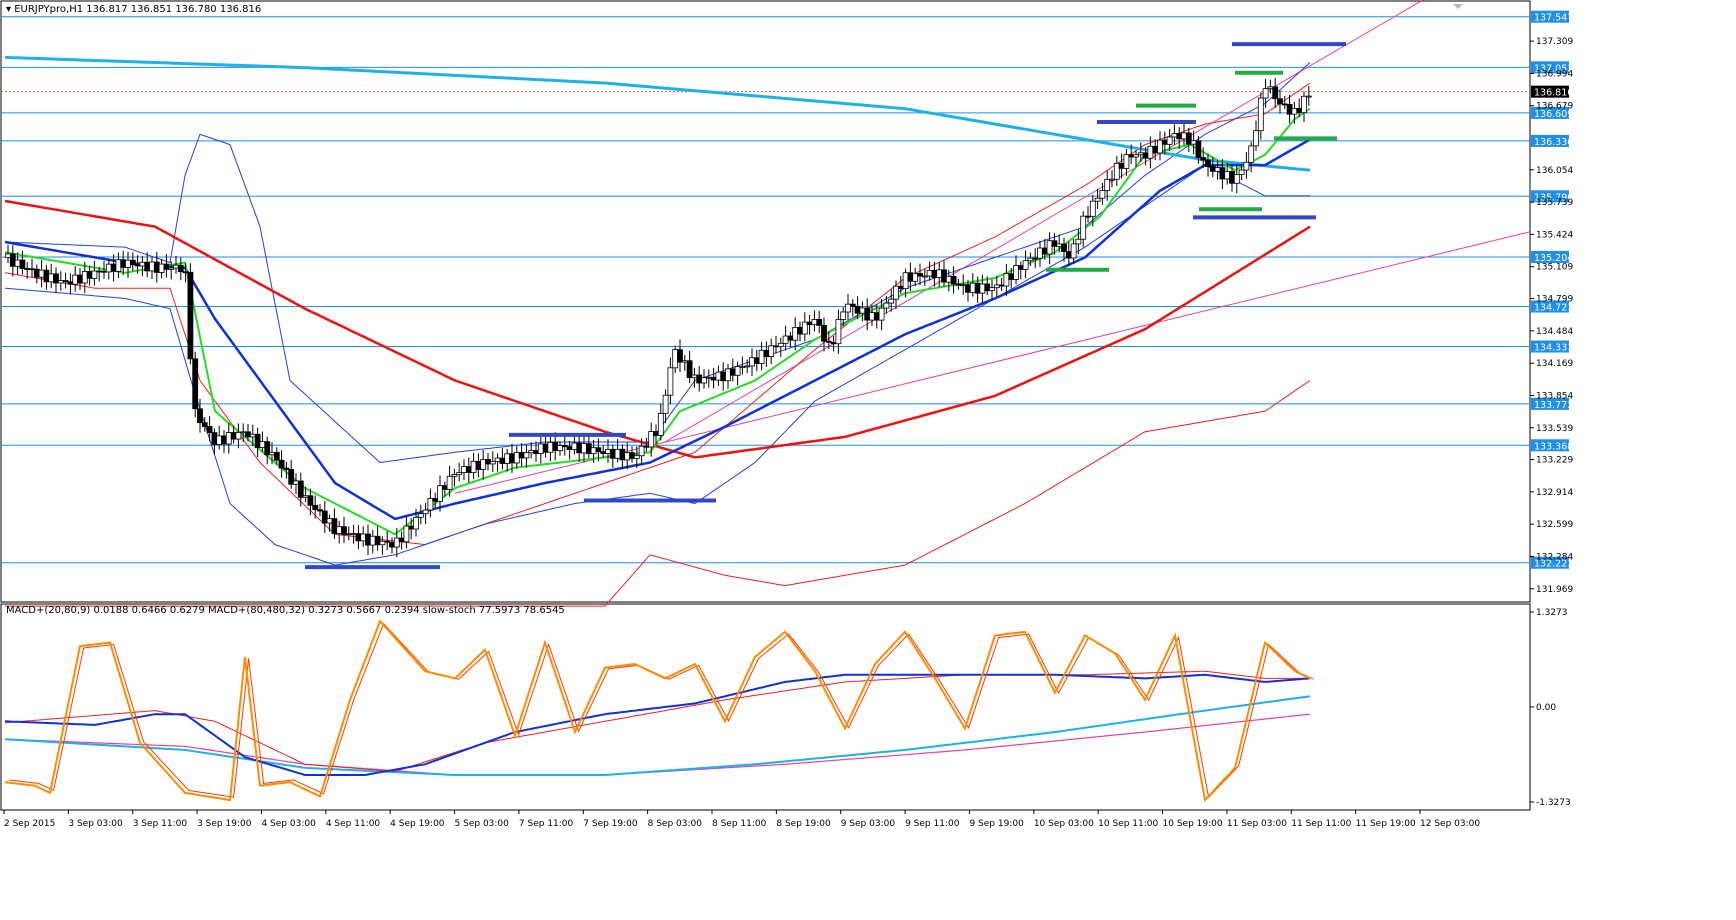  Describe the element at coordinates (1458, 6) in the screenshot. I see `shift-marker-icon` at that location.